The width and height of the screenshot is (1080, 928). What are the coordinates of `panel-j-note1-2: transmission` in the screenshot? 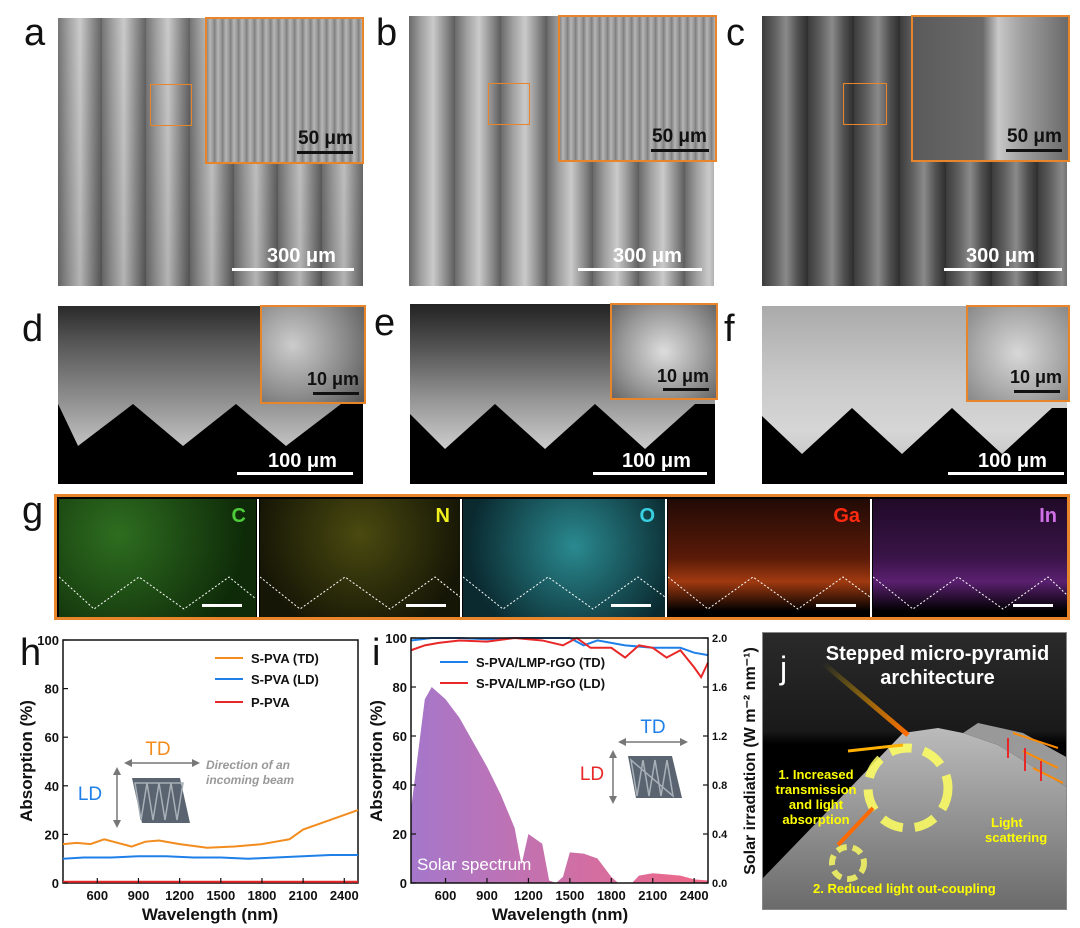 It's located at (816, 789).